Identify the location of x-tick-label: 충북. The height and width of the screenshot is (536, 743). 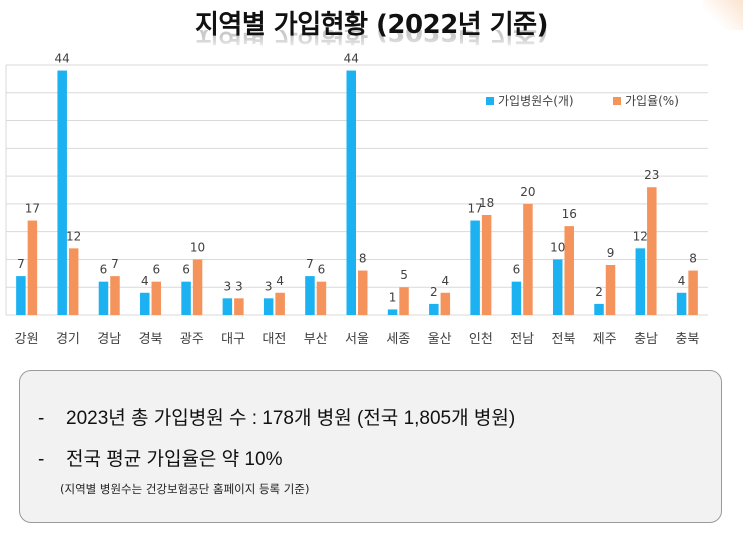
(687, 339).